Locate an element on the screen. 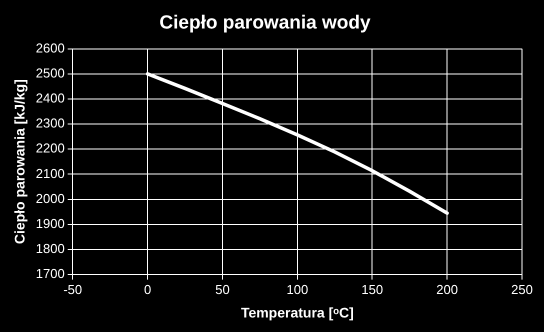 The width and height of the screenshot is (544, 332). x-tick-label: 200 is located at coordinates (447, 289).